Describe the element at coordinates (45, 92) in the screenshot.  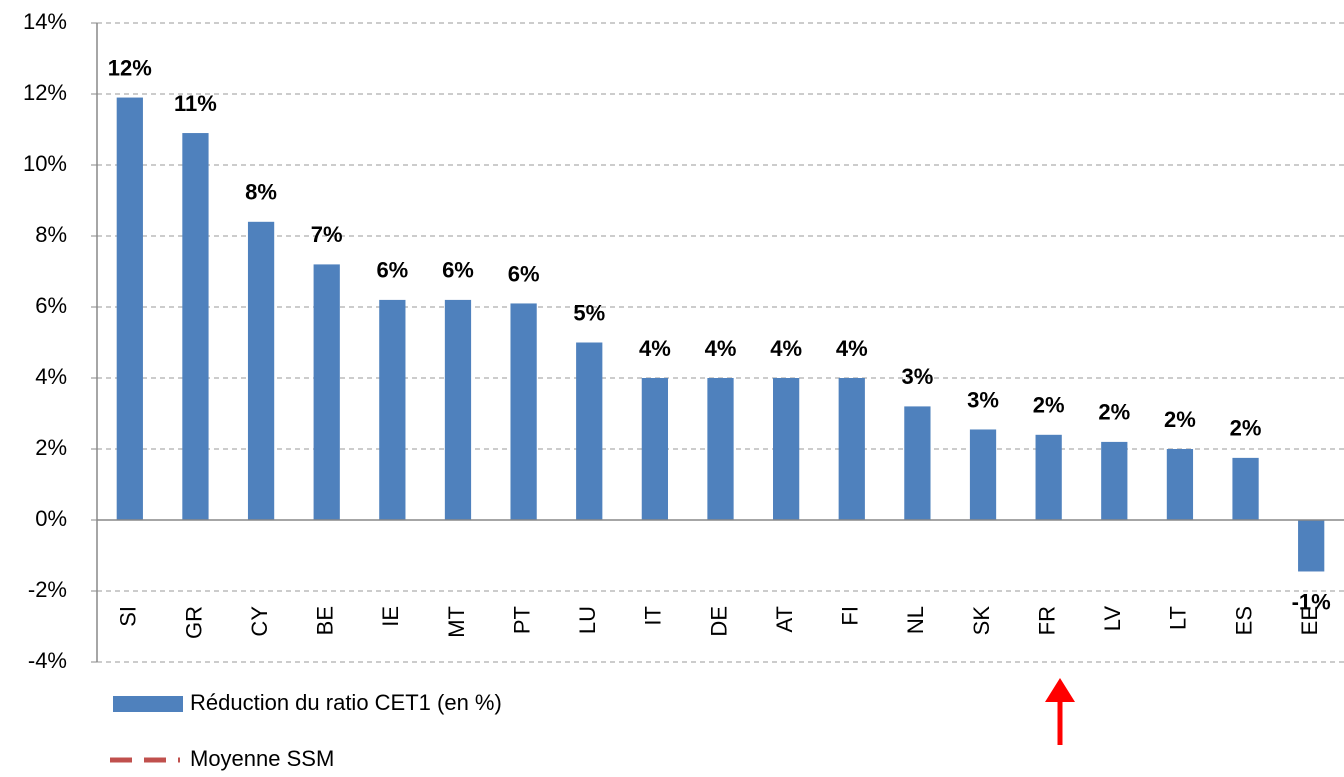
I see `y-tick-label: 12%` at that location.